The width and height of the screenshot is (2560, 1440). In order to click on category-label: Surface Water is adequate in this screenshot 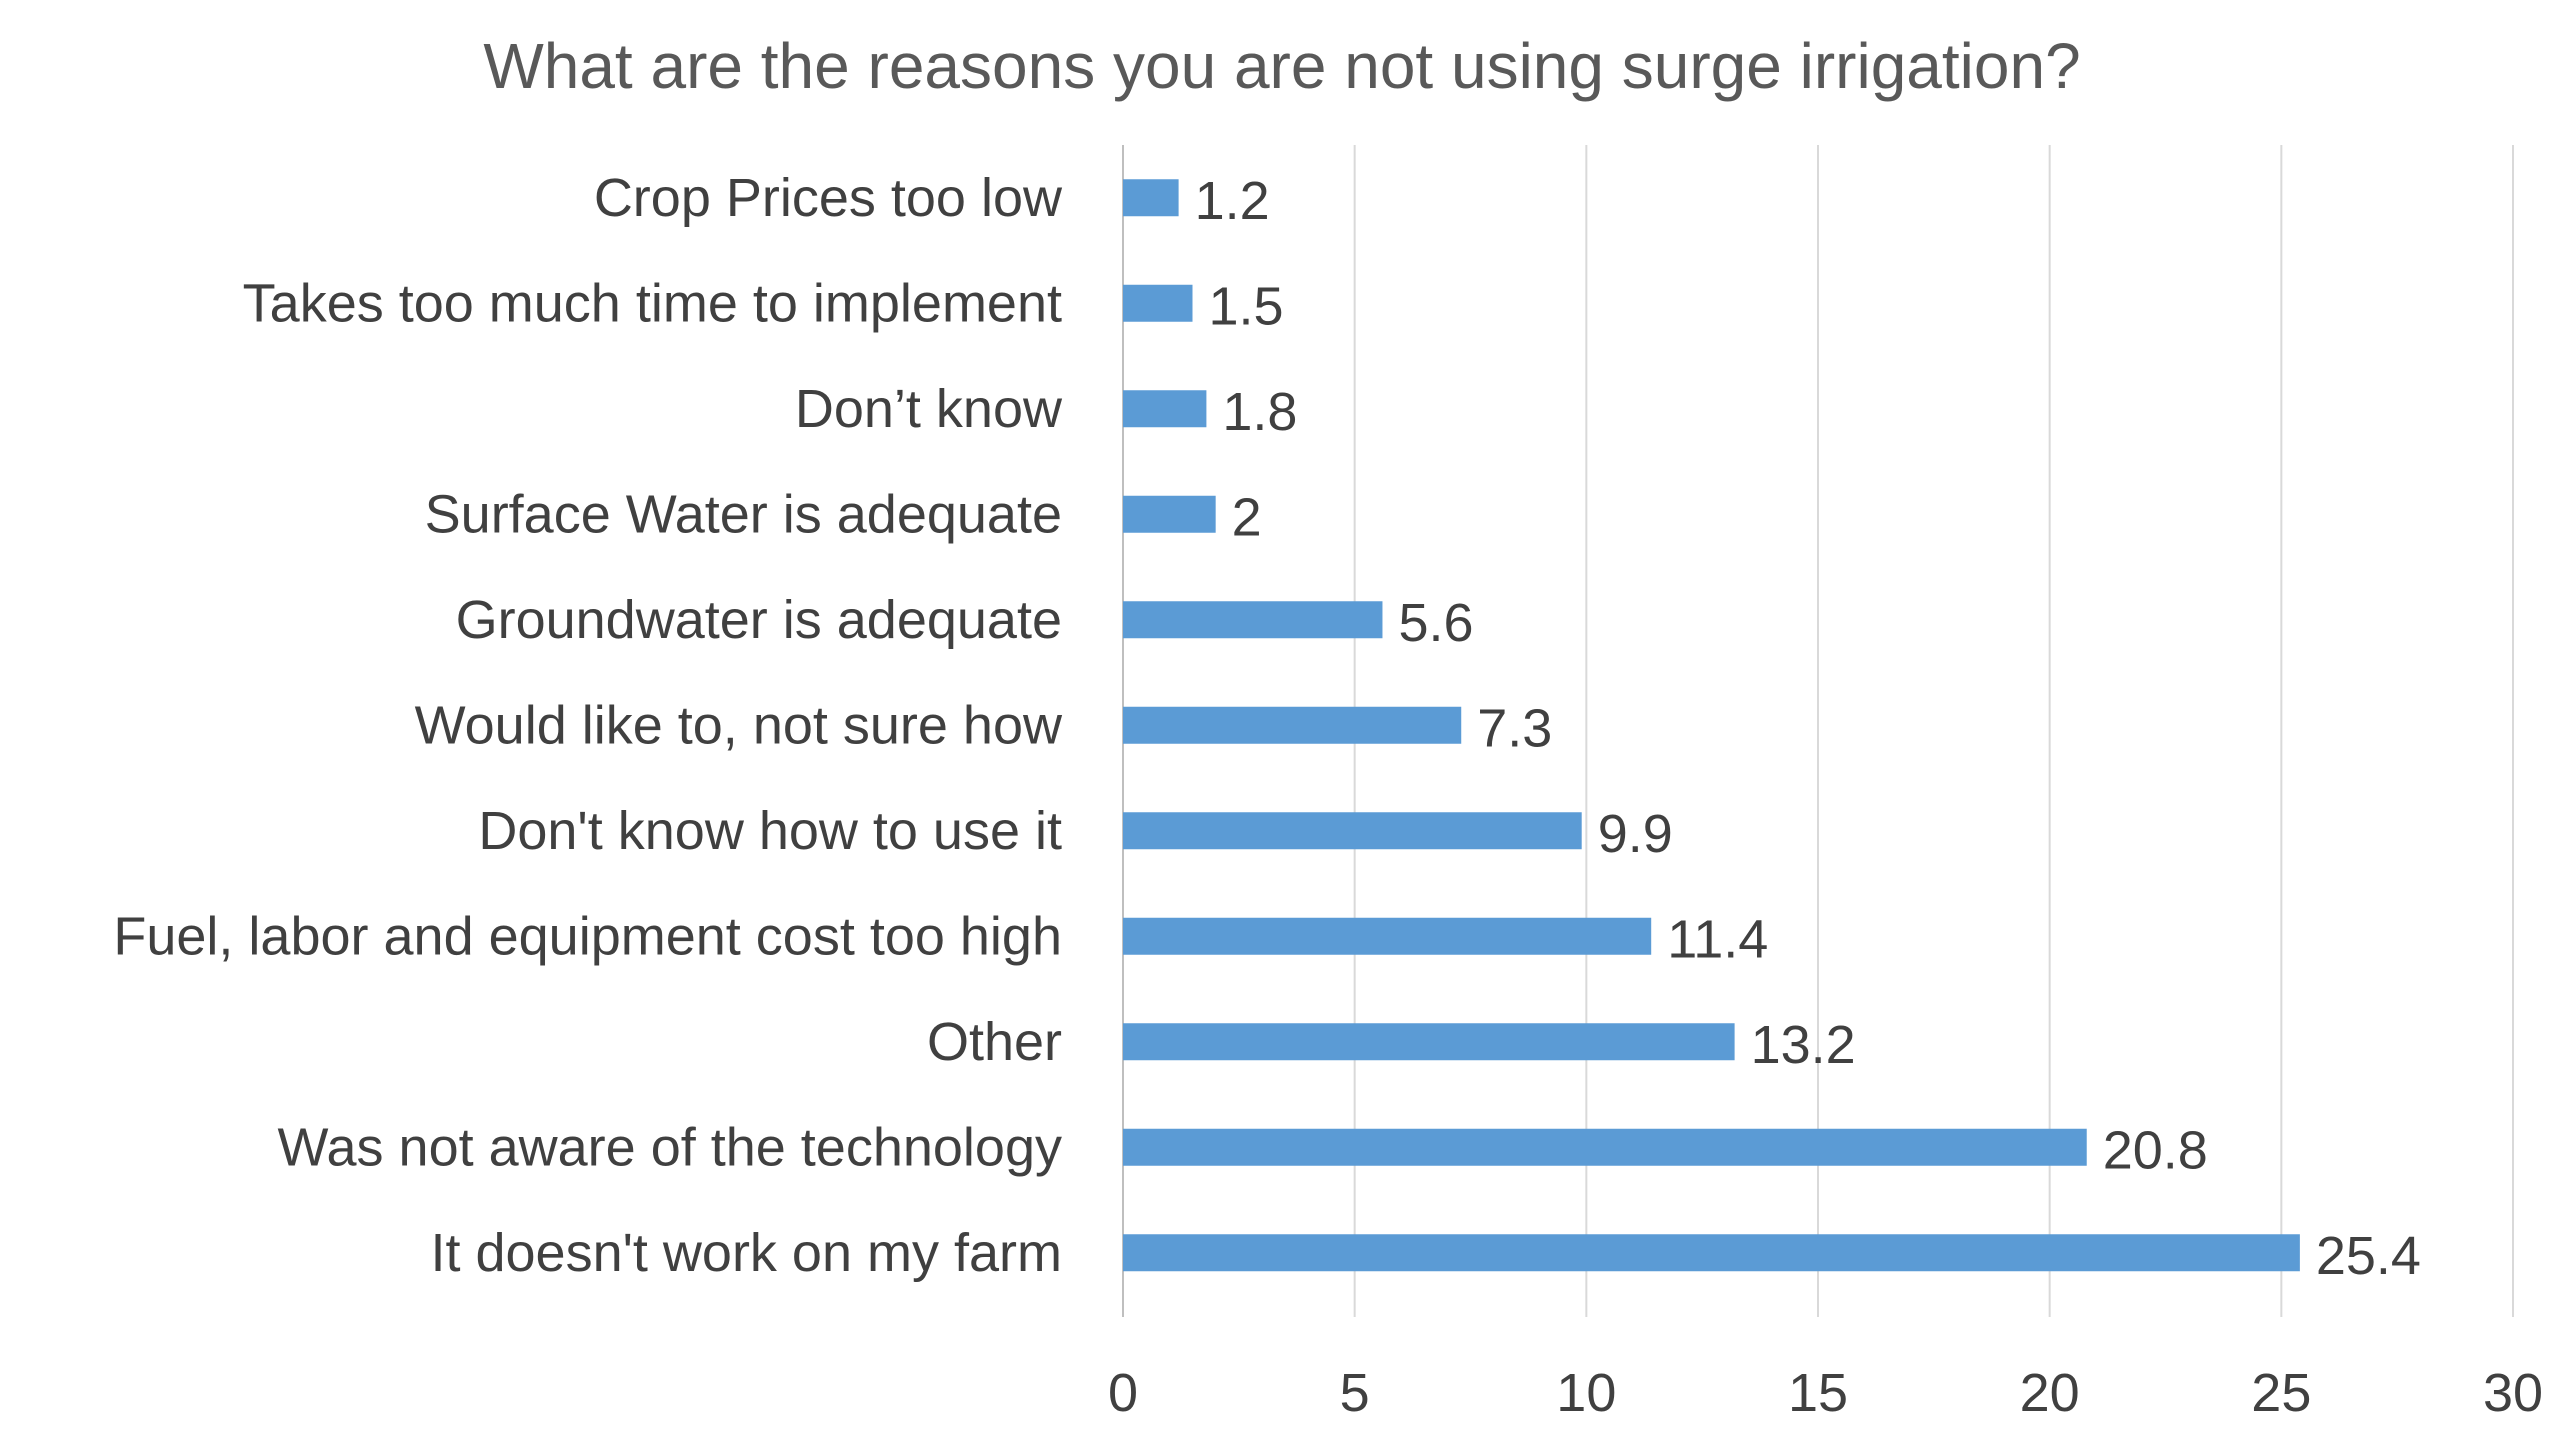, I will do `click(743, 514)`.